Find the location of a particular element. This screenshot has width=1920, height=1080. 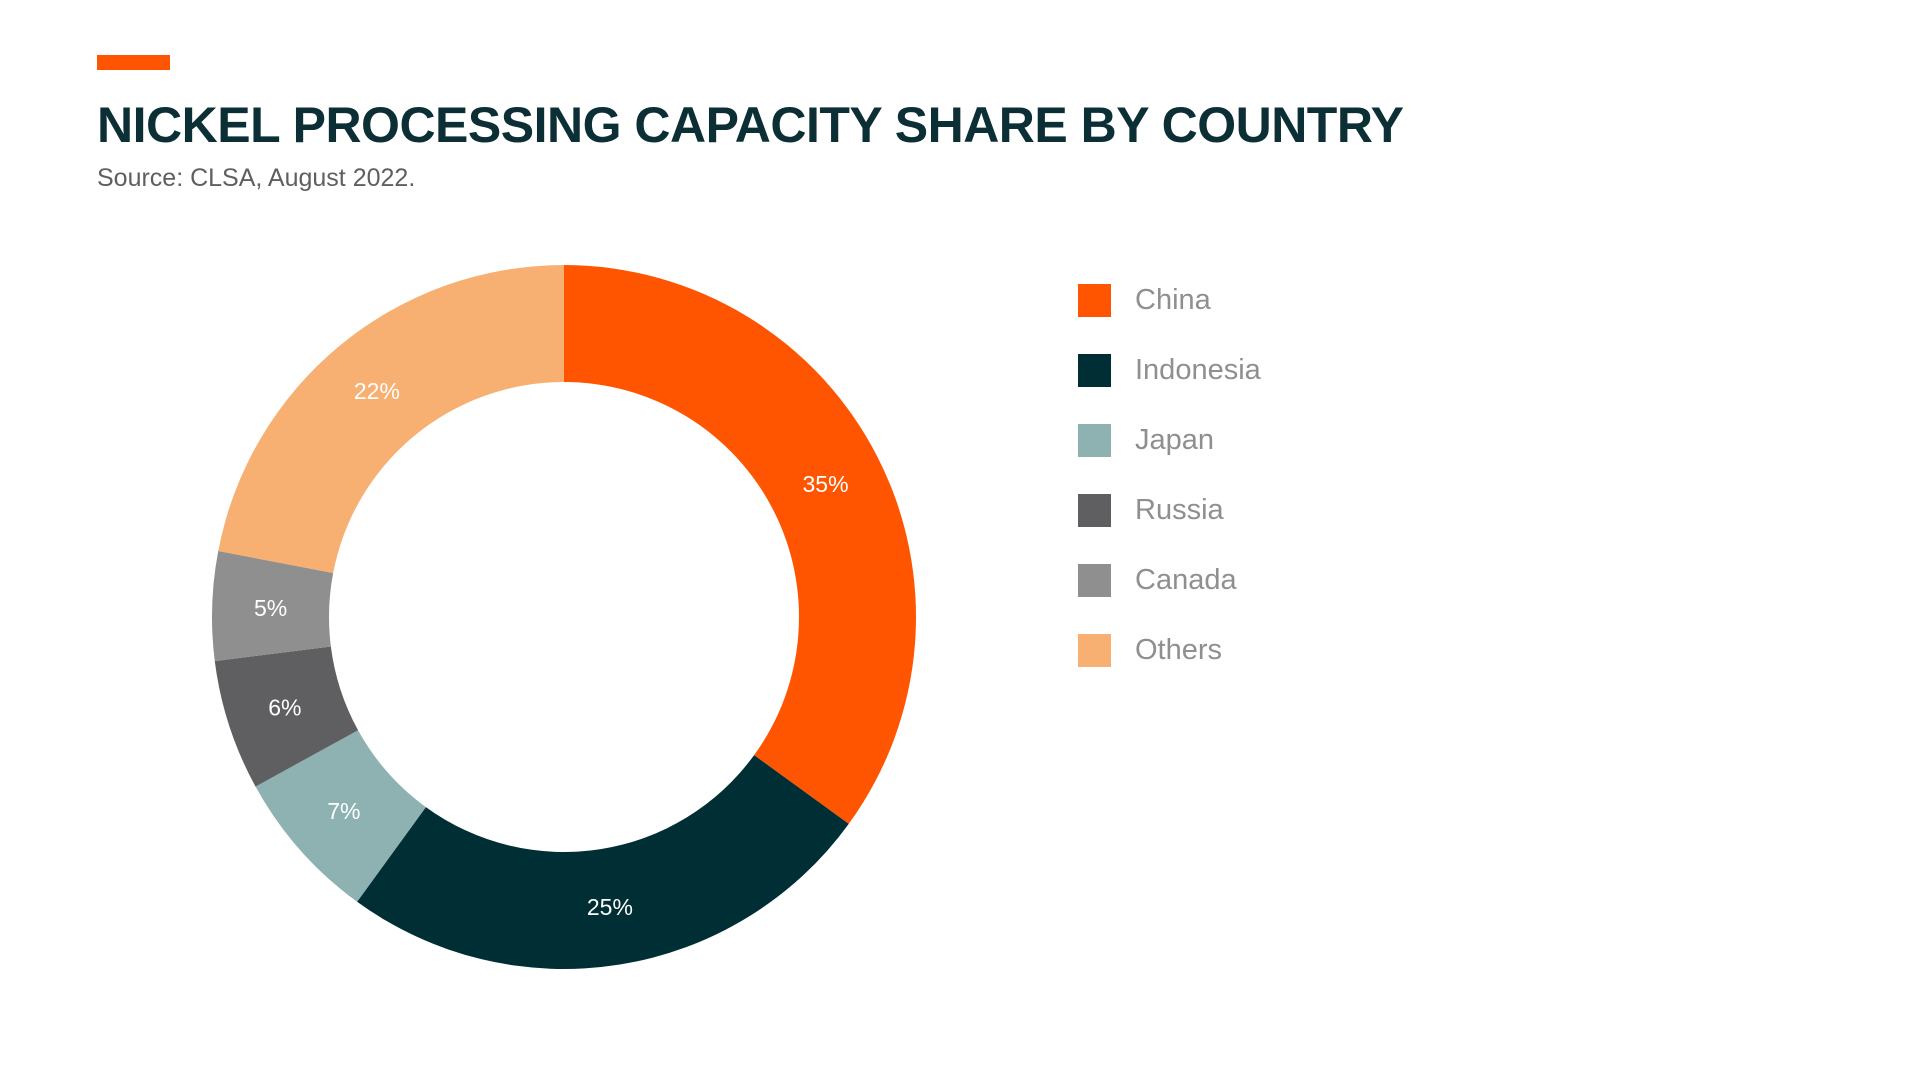

legend-swatch-others is located at coordinates (1094, 650).